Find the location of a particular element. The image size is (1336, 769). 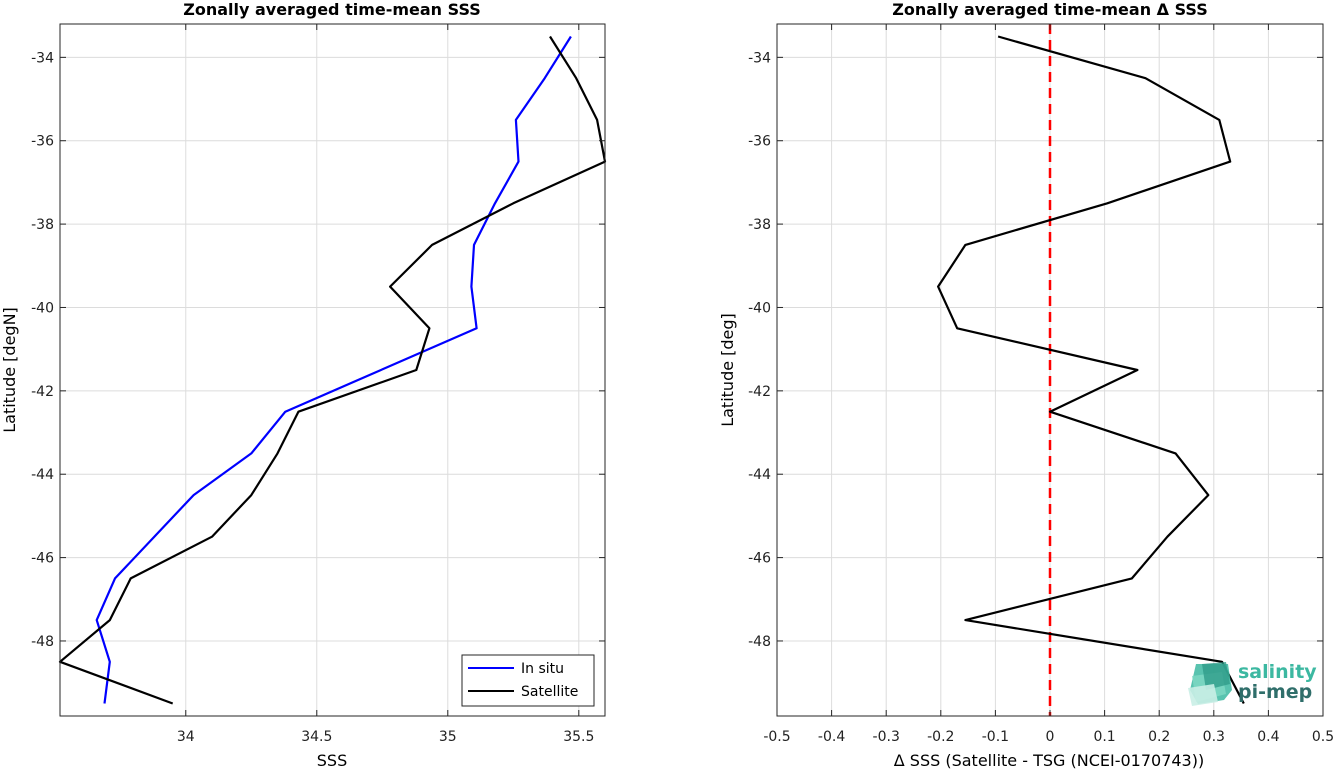

left-chart-title: Zonally averaged time-mean SSS is located at coordinates (332, 9).